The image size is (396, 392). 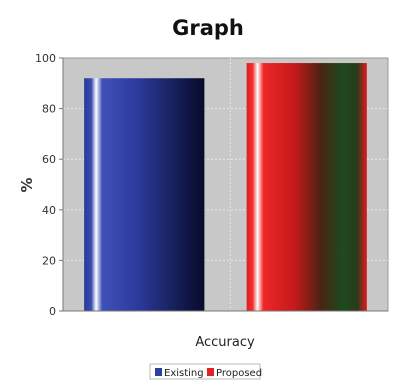 What do you see at coordinates (184, 373) in the screenshot?
I see `legend-label-existing: Existing` at bounding box center [184, 373].